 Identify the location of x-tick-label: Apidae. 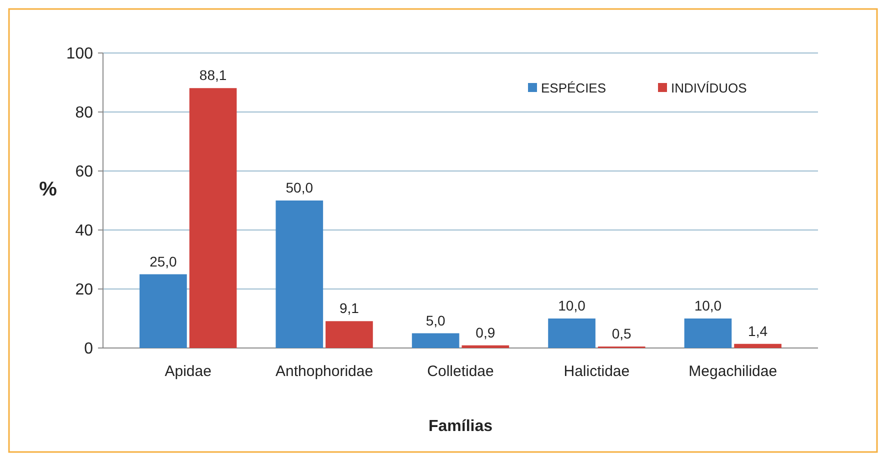
(188, 371).